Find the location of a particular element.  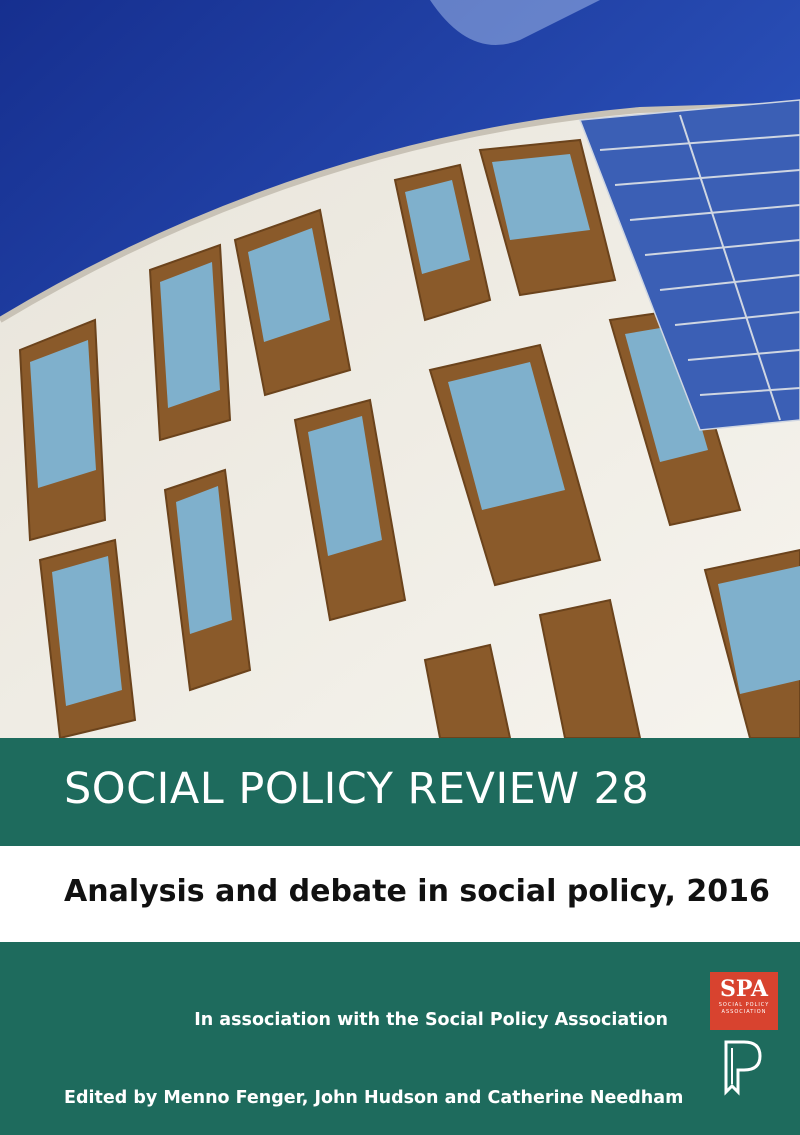

spa-logo: SPA SOCIAL POLICY ASSOCIATION is located at coordinates (744, 1001).